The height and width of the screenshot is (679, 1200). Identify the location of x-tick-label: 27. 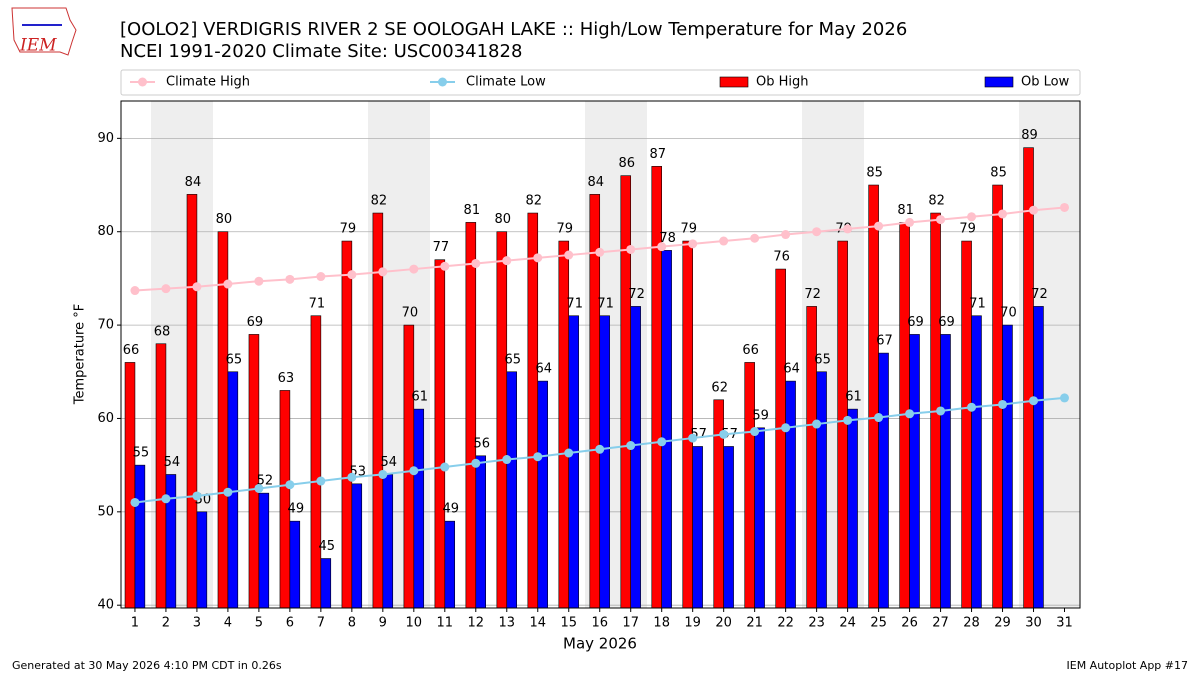
(940, 623).